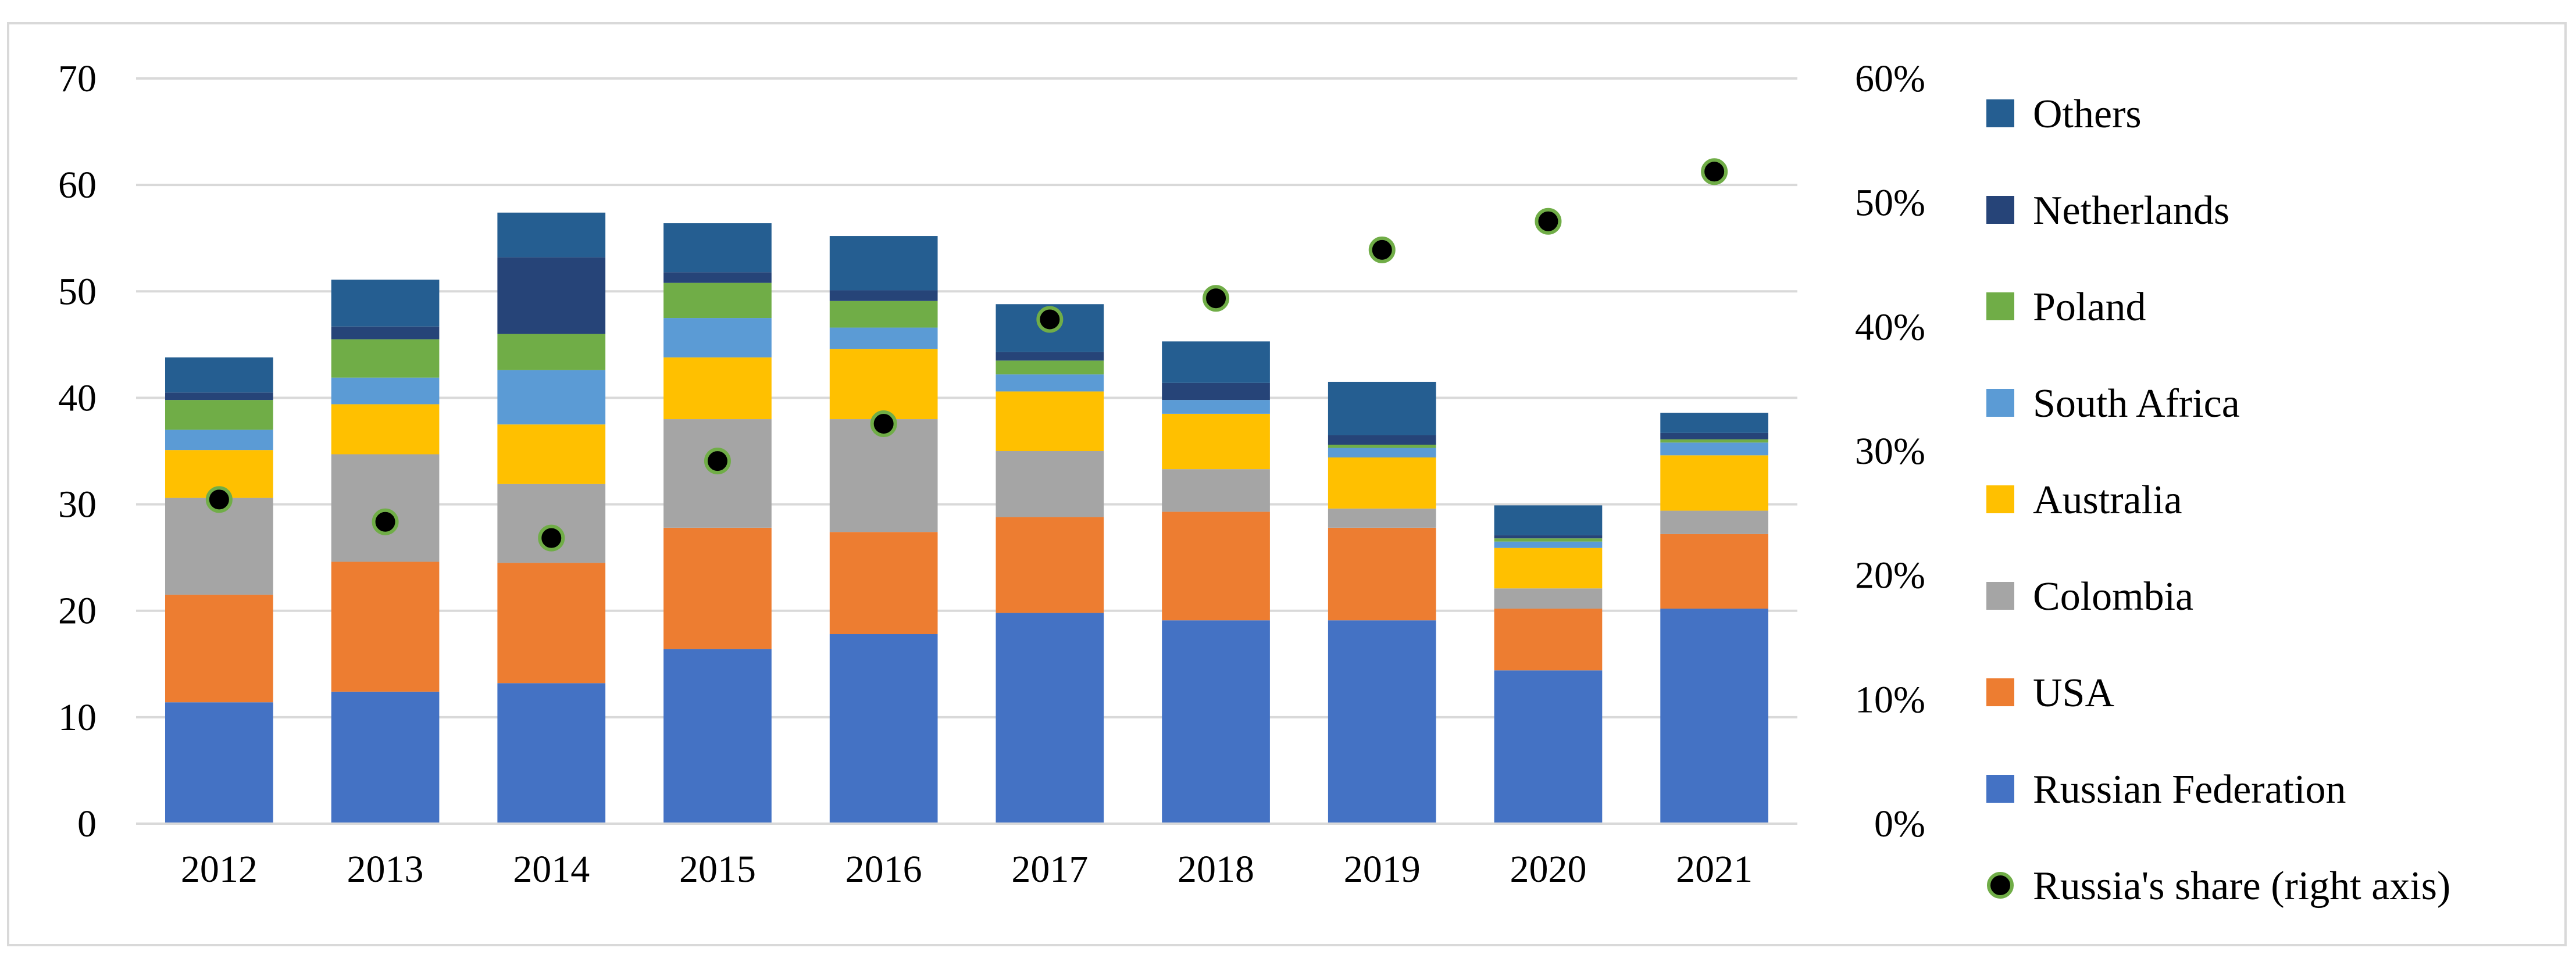 The height and width of the screenshot is (962, 2576). What do you see at coordinates (77, 611) in the screenshot?
I see `y-tick-label: 20` at bounding box center [77, 611].